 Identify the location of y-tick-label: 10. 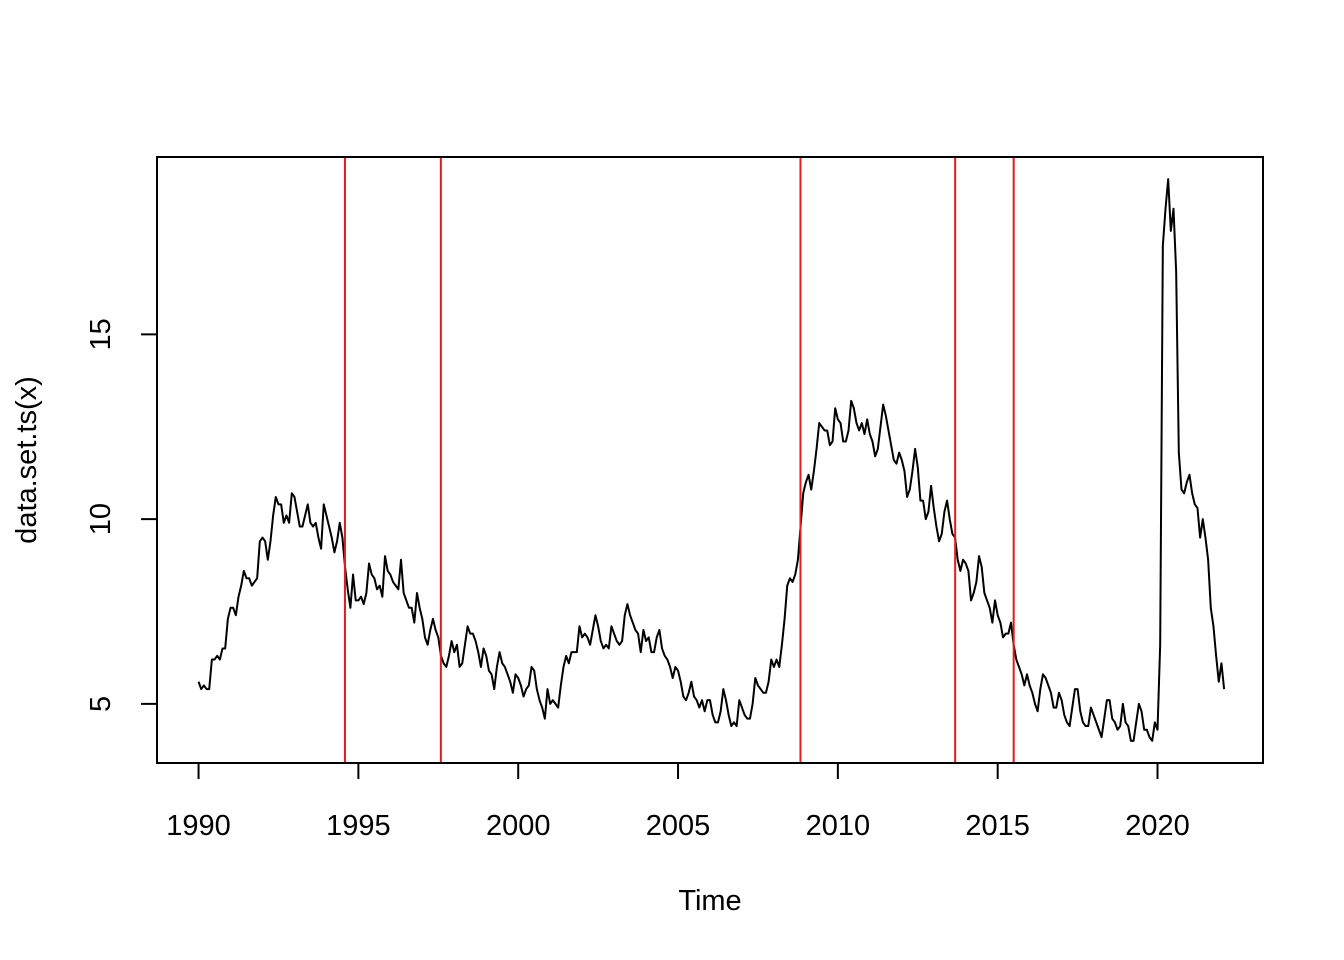
(101, 519).